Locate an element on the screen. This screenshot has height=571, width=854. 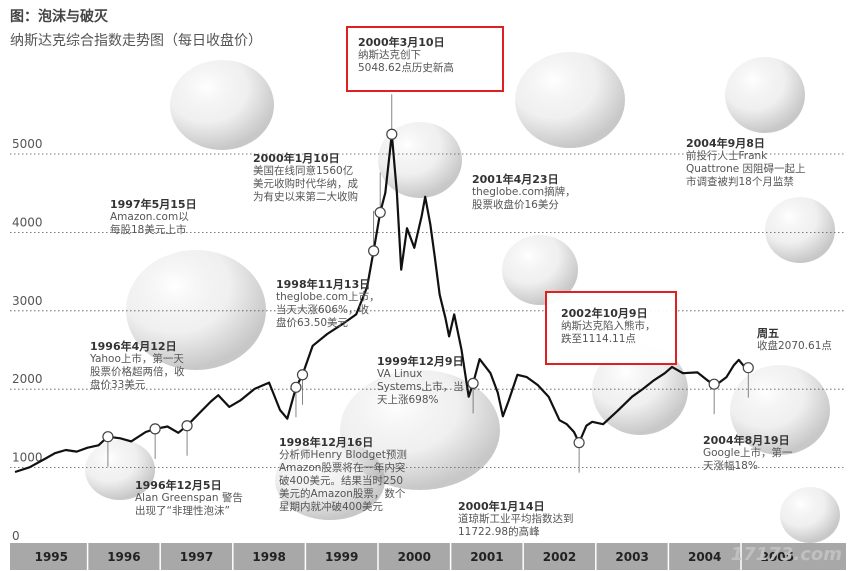
annotation-2000-01-14: 2000年1月14日 道琼斯工业平均指数达到 11722.98的高峰 is located at coordinates (516, 519).